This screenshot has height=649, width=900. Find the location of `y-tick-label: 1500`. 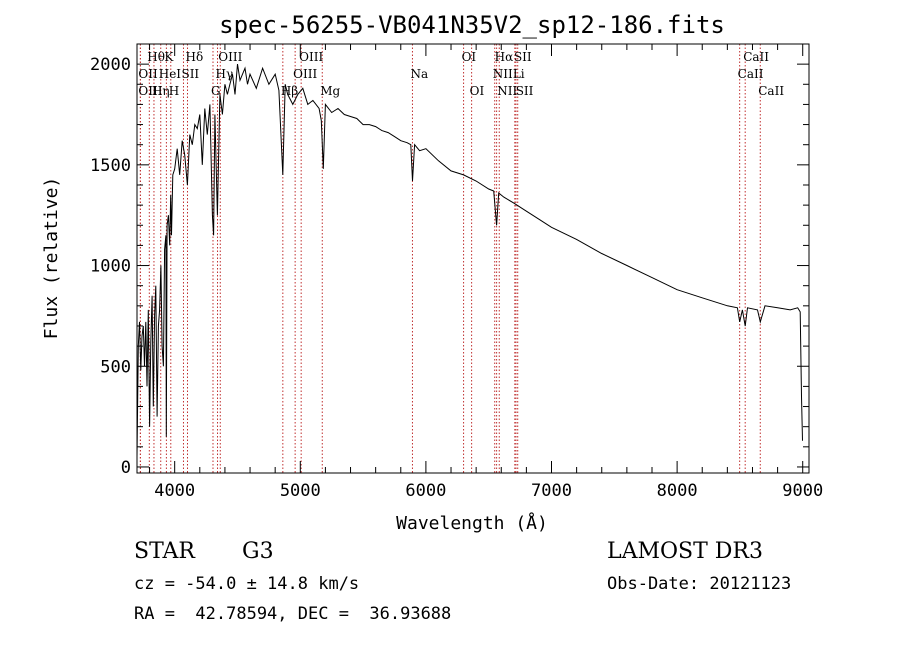

y-tick-label: 1500 is located at coordinates (110, 166).